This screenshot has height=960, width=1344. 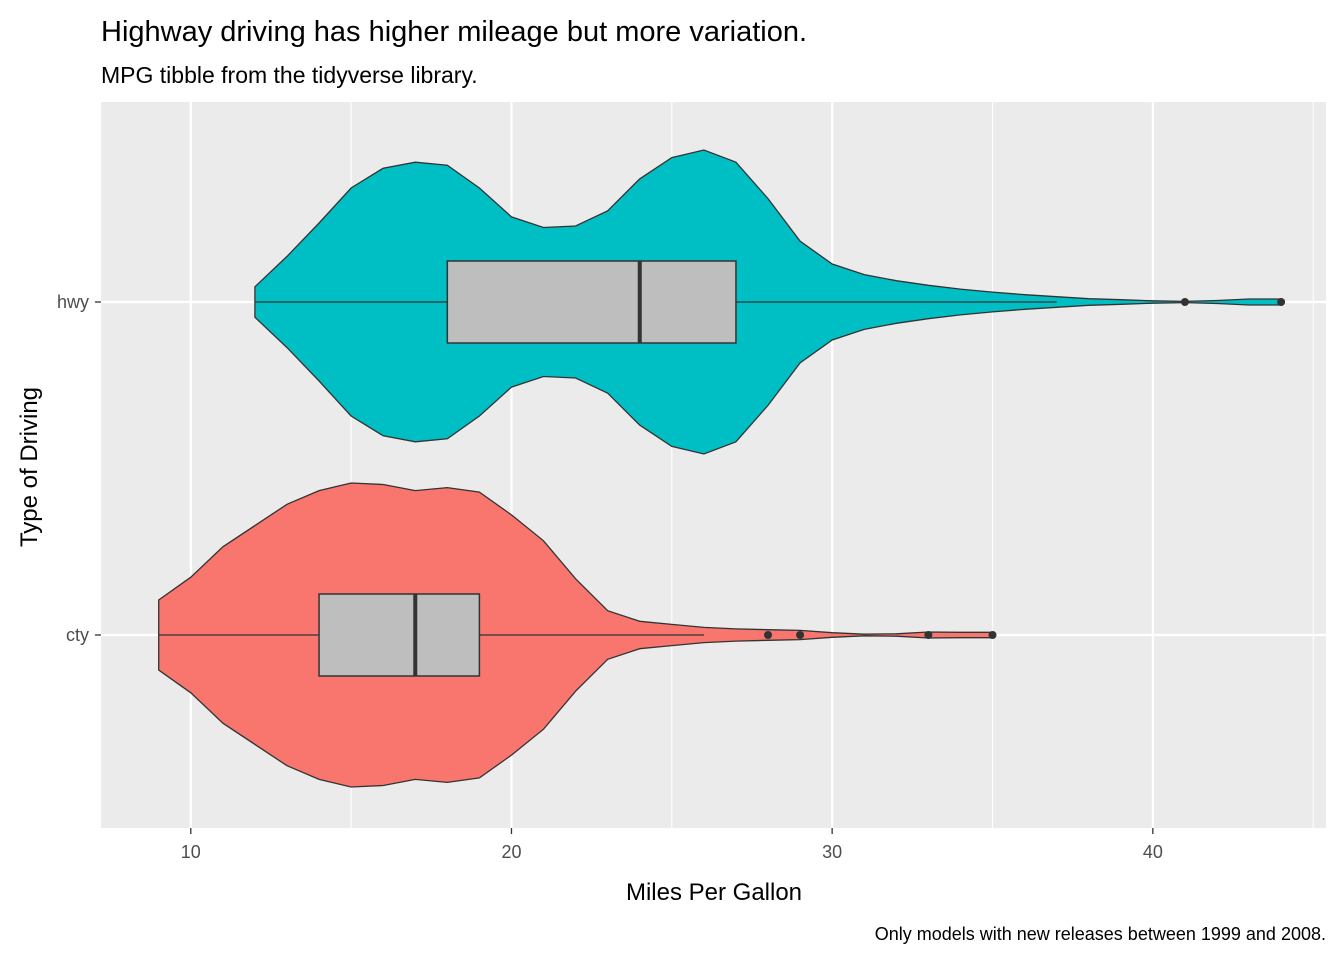 What do you see at coordinates (832, 852) in the screenshot?
I see `x-tick-label: 30` at bounding box center [832, 852].